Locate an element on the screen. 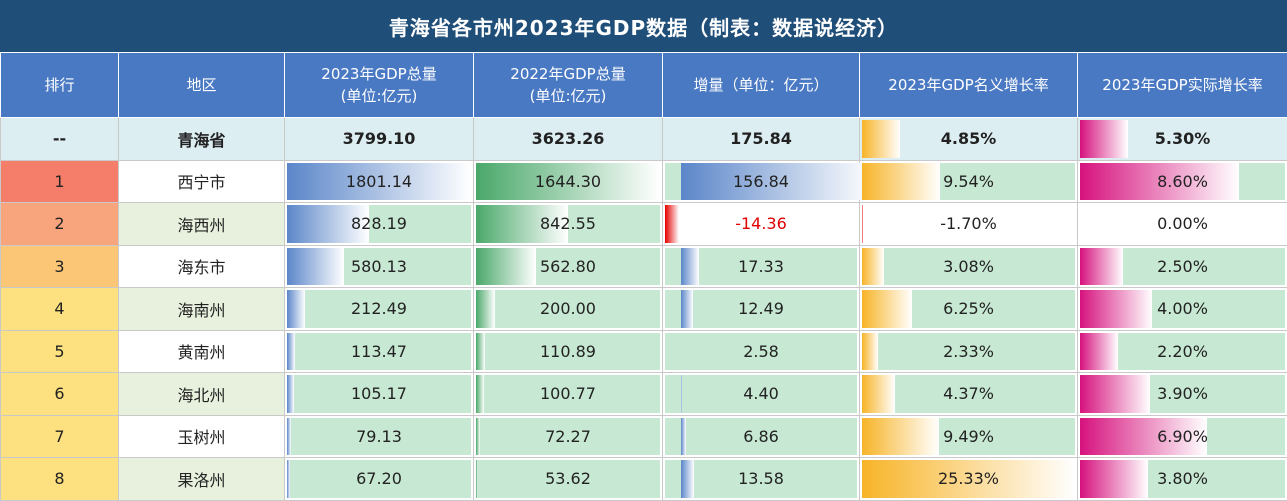 Image resolution: width=1287 pixels, height=501 pixels. rank-cell-value: 2 is located at coordinates (59, 223).